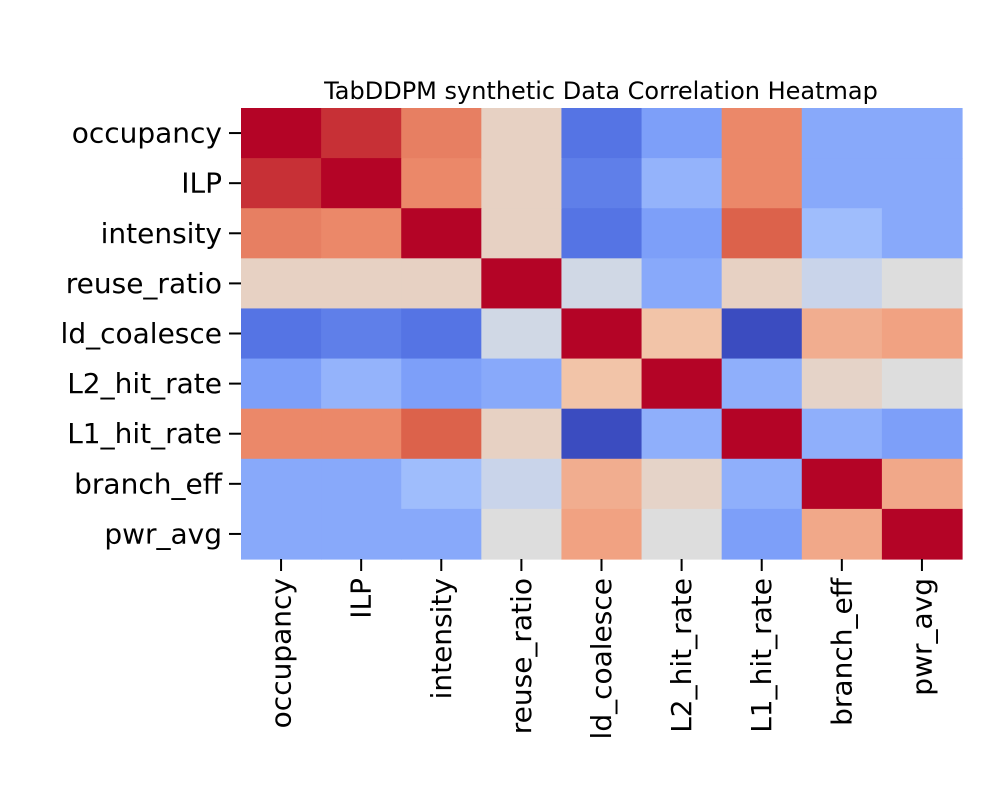 The height and width of the screenshot is (800, 1000). I want to click on heatmap-cell-L2_hit_rate-ILP, so click(361, 384).